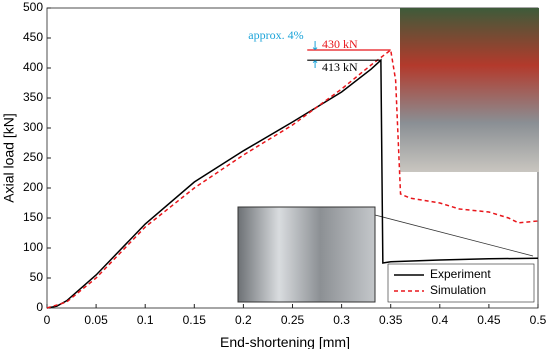 The image size is (550, 349). Describe the element at coordinates (538, 320) in the screenshot. I see `x-tick-label: 0.5` at that location.